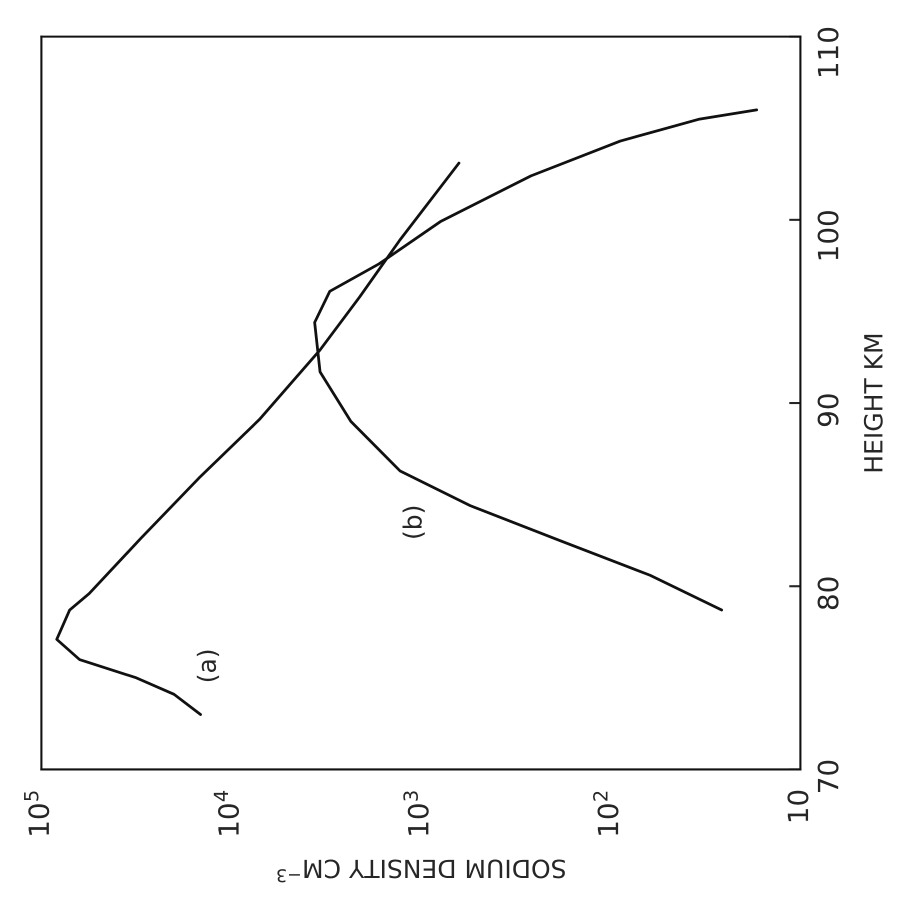  What do you see at coordinates (828, 235) in the screenshot?
I see `y-tick-label: 100` at bounding box center [828, 235].